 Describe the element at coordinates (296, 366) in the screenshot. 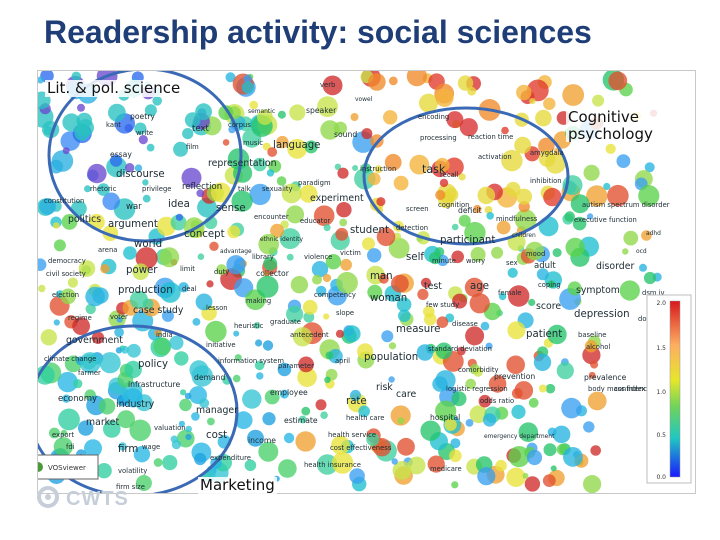

I see `term-label: parameter` at that location.